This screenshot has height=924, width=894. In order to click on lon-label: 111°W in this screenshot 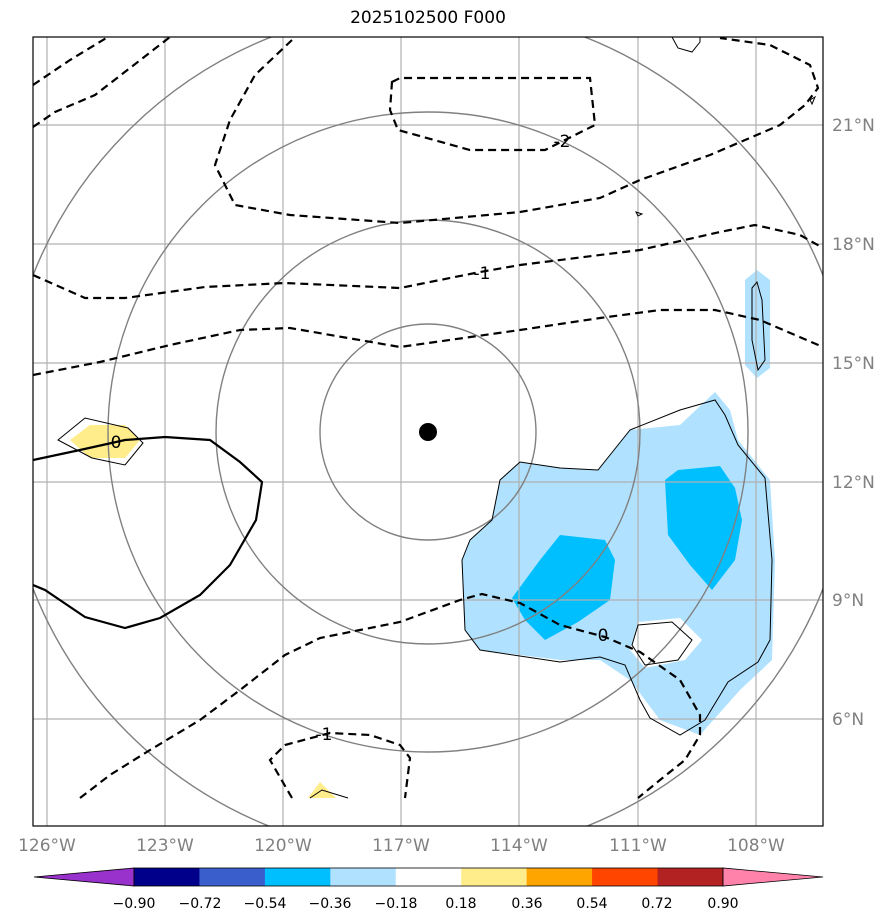, I will do `click(638, 846)`.